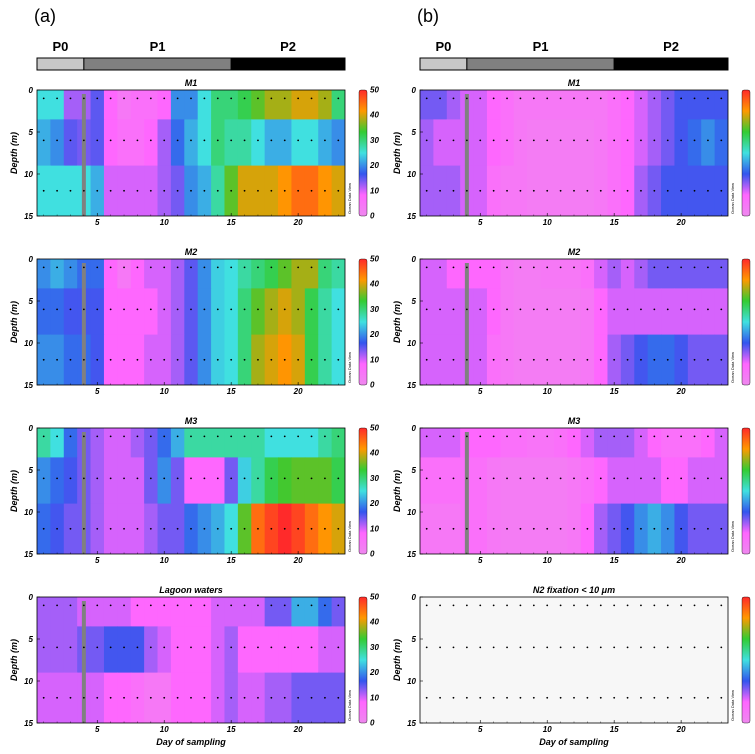  I want to click on x-tick-label: 15, so click(614, 560).